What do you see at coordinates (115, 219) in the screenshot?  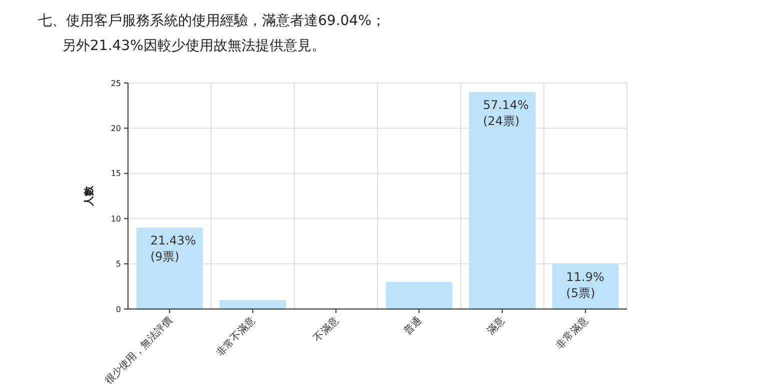 I see `y-tick-label: 10` at bounding box center [115, 219].